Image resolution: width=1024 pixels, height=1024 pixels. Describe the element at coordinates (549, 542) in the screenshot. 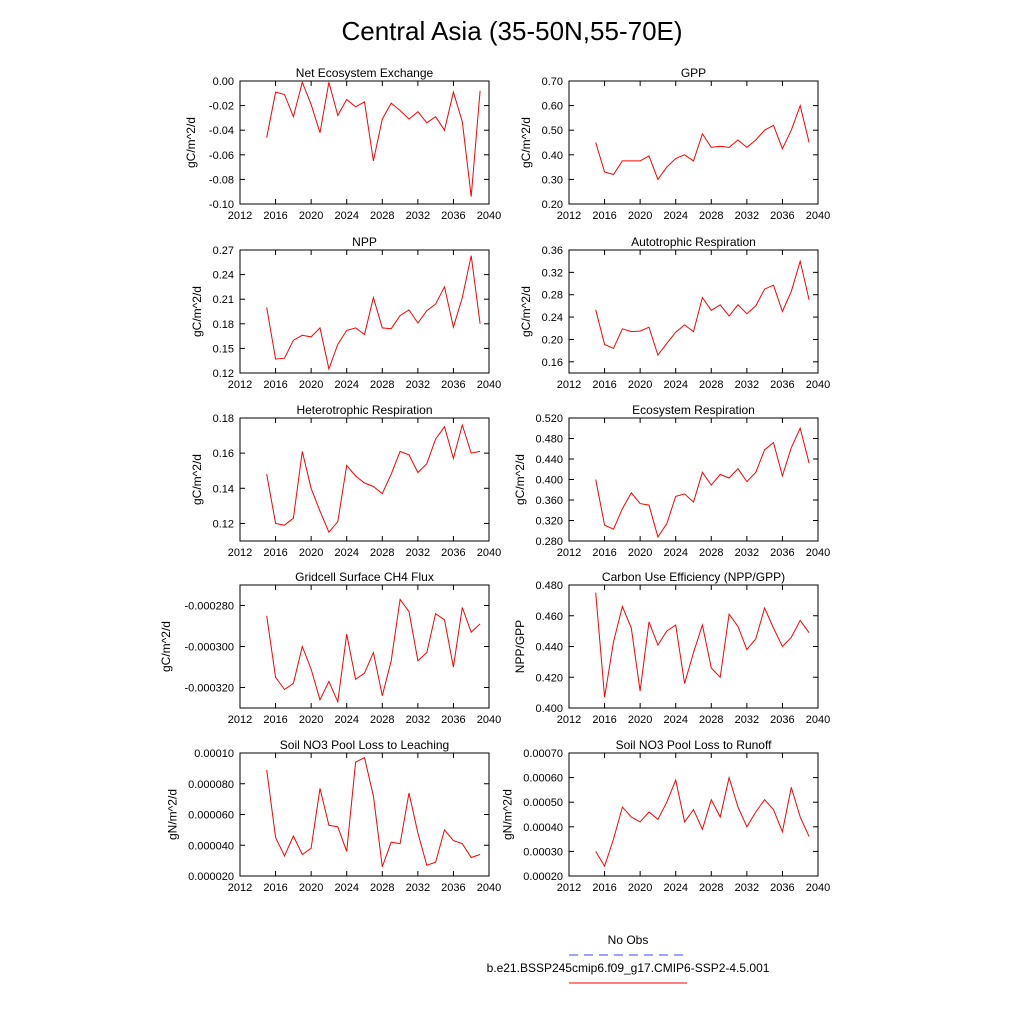

I see `y-tick-label: 0.280` at that location.